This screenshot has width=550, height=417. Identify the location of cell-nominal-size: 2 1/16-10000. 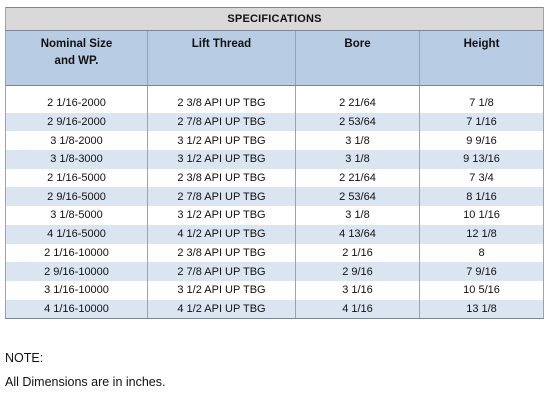
(76, 253).